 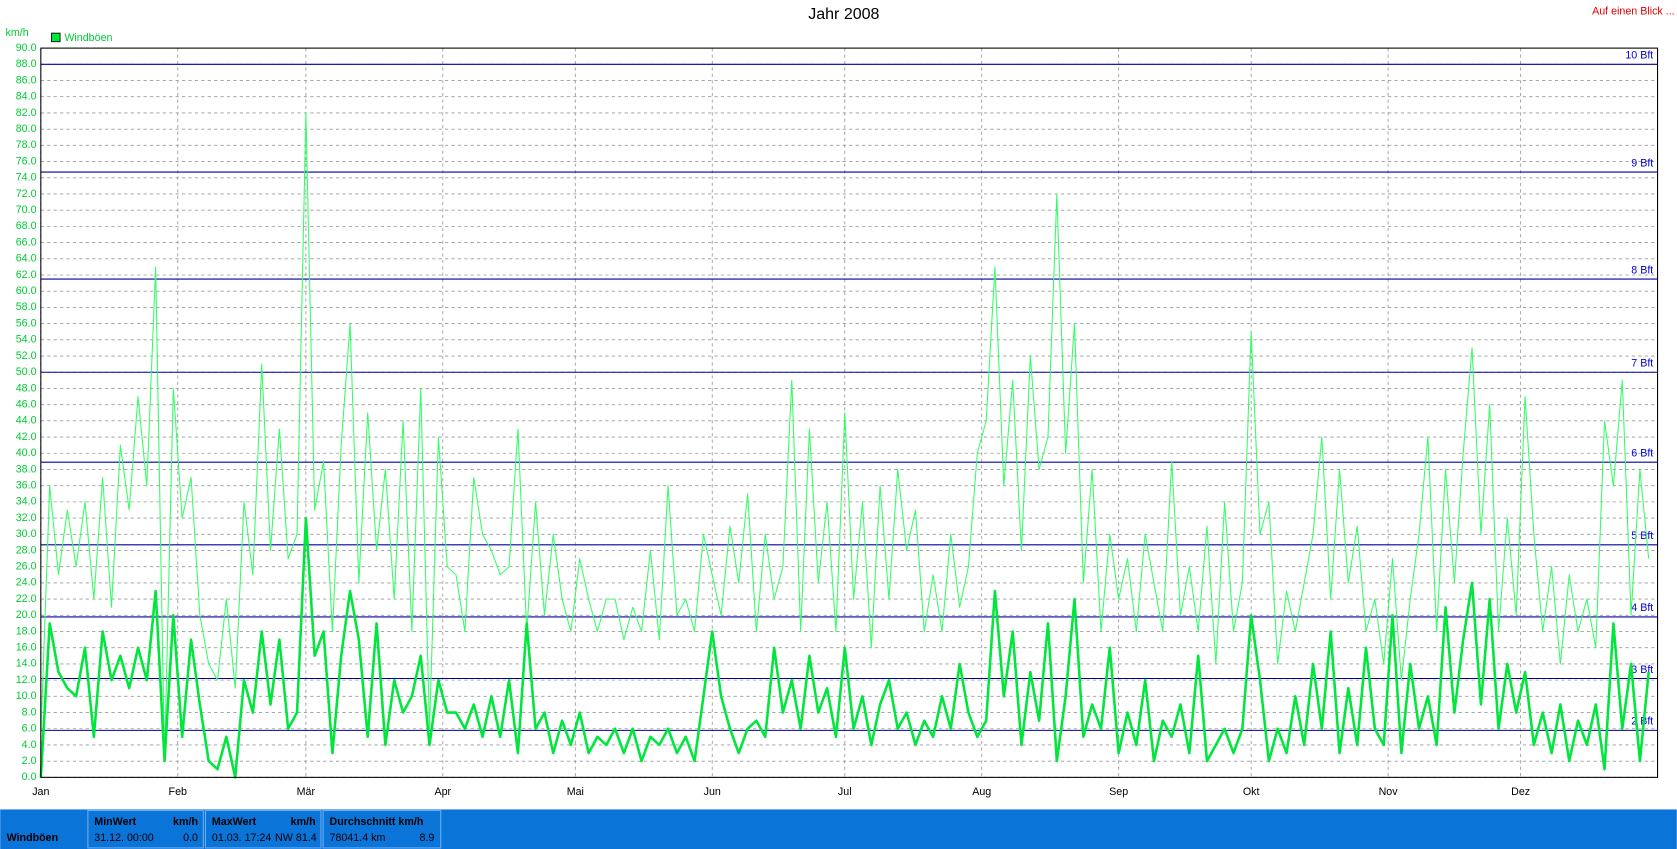 What do you see at coordinates (26, 404) in the screenshot?
I see `y-tick-label: 46.0` at bounding box center [26, 404].